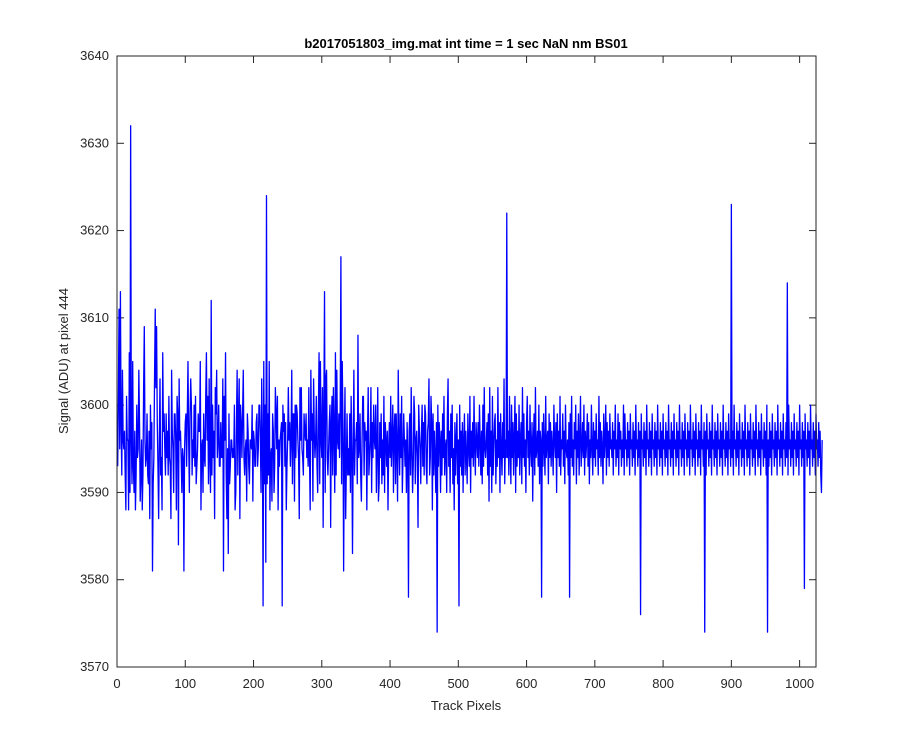  I want to click on y-tick-label: 3610, so click(94, 317).